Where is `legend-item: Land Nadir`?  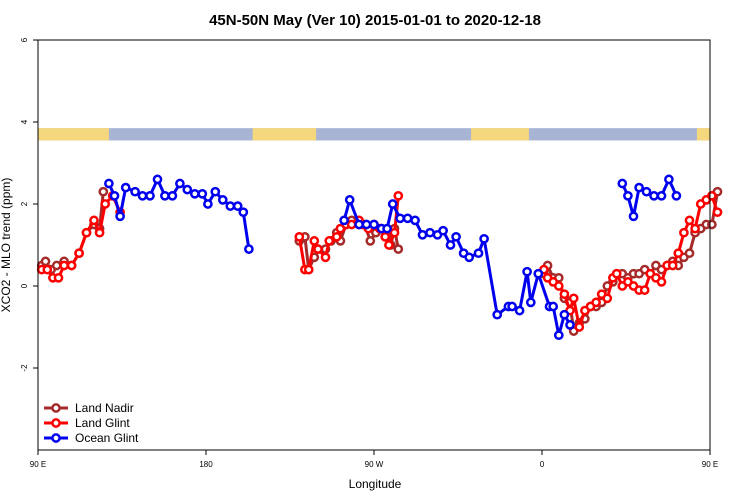 legend-item: Land Nadir is located at coordinates (89, 408).